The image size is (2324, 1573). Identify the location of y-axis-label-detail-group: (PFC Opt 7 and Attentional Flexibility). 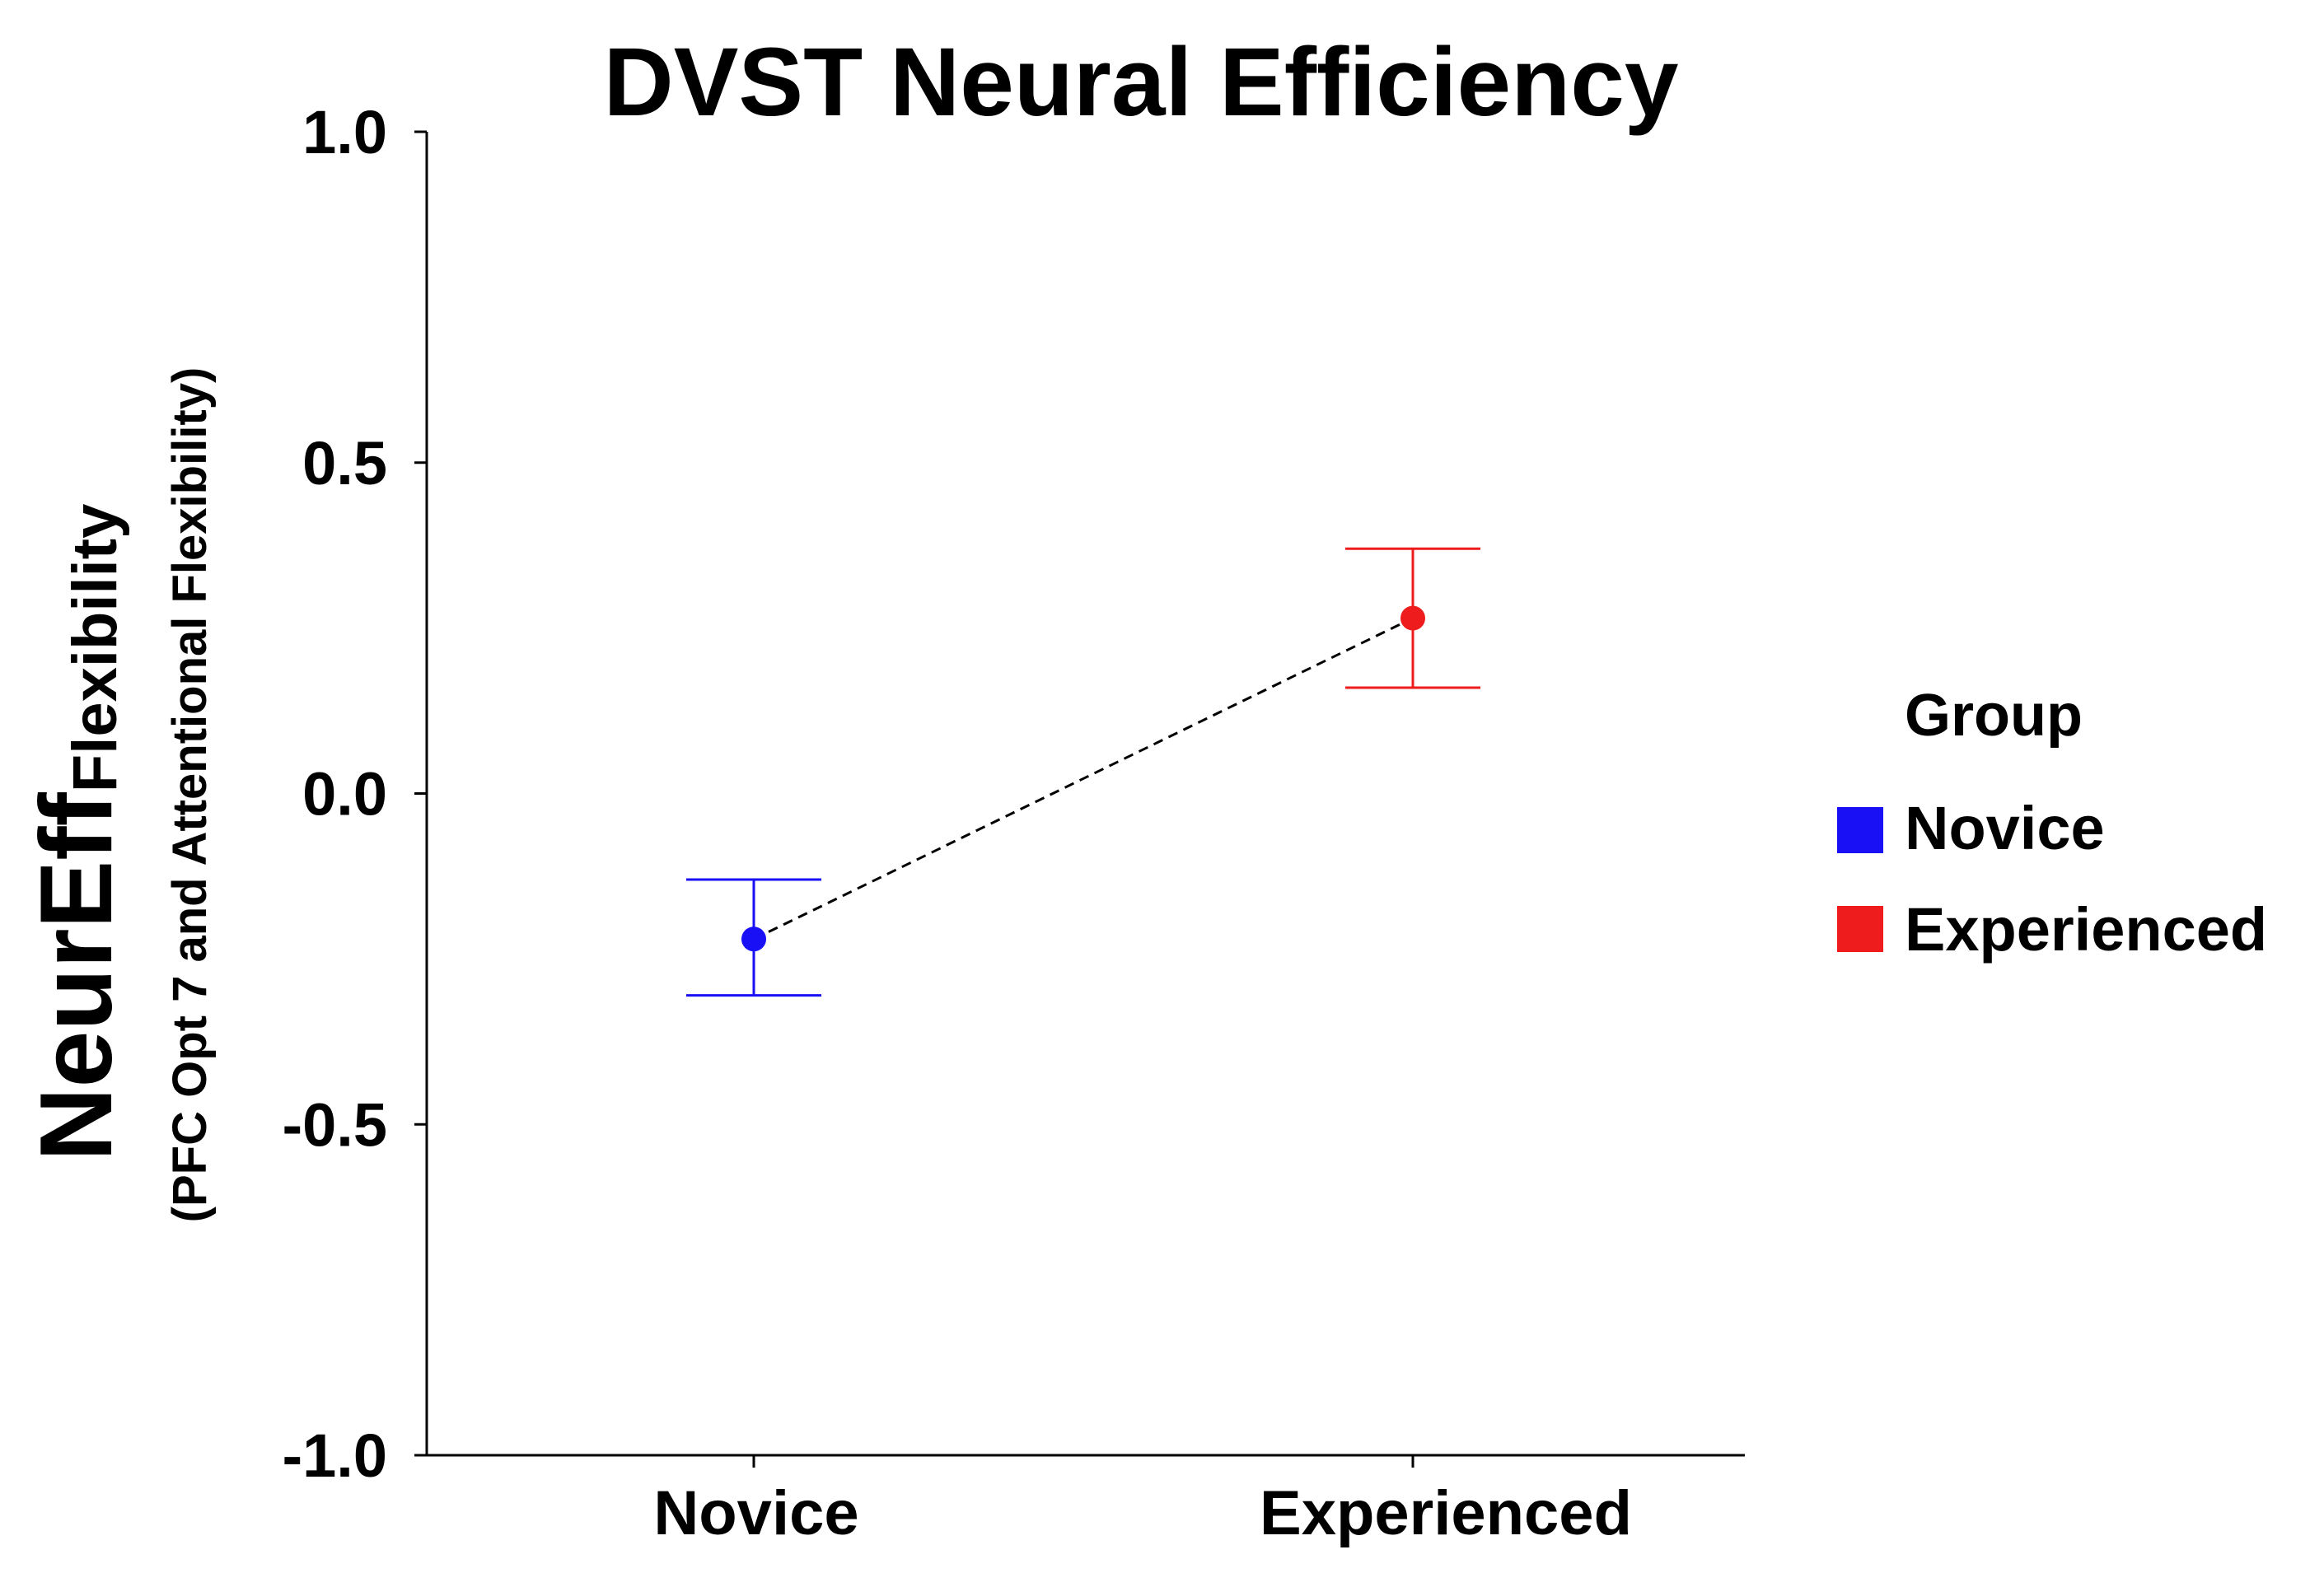
(190, 795).